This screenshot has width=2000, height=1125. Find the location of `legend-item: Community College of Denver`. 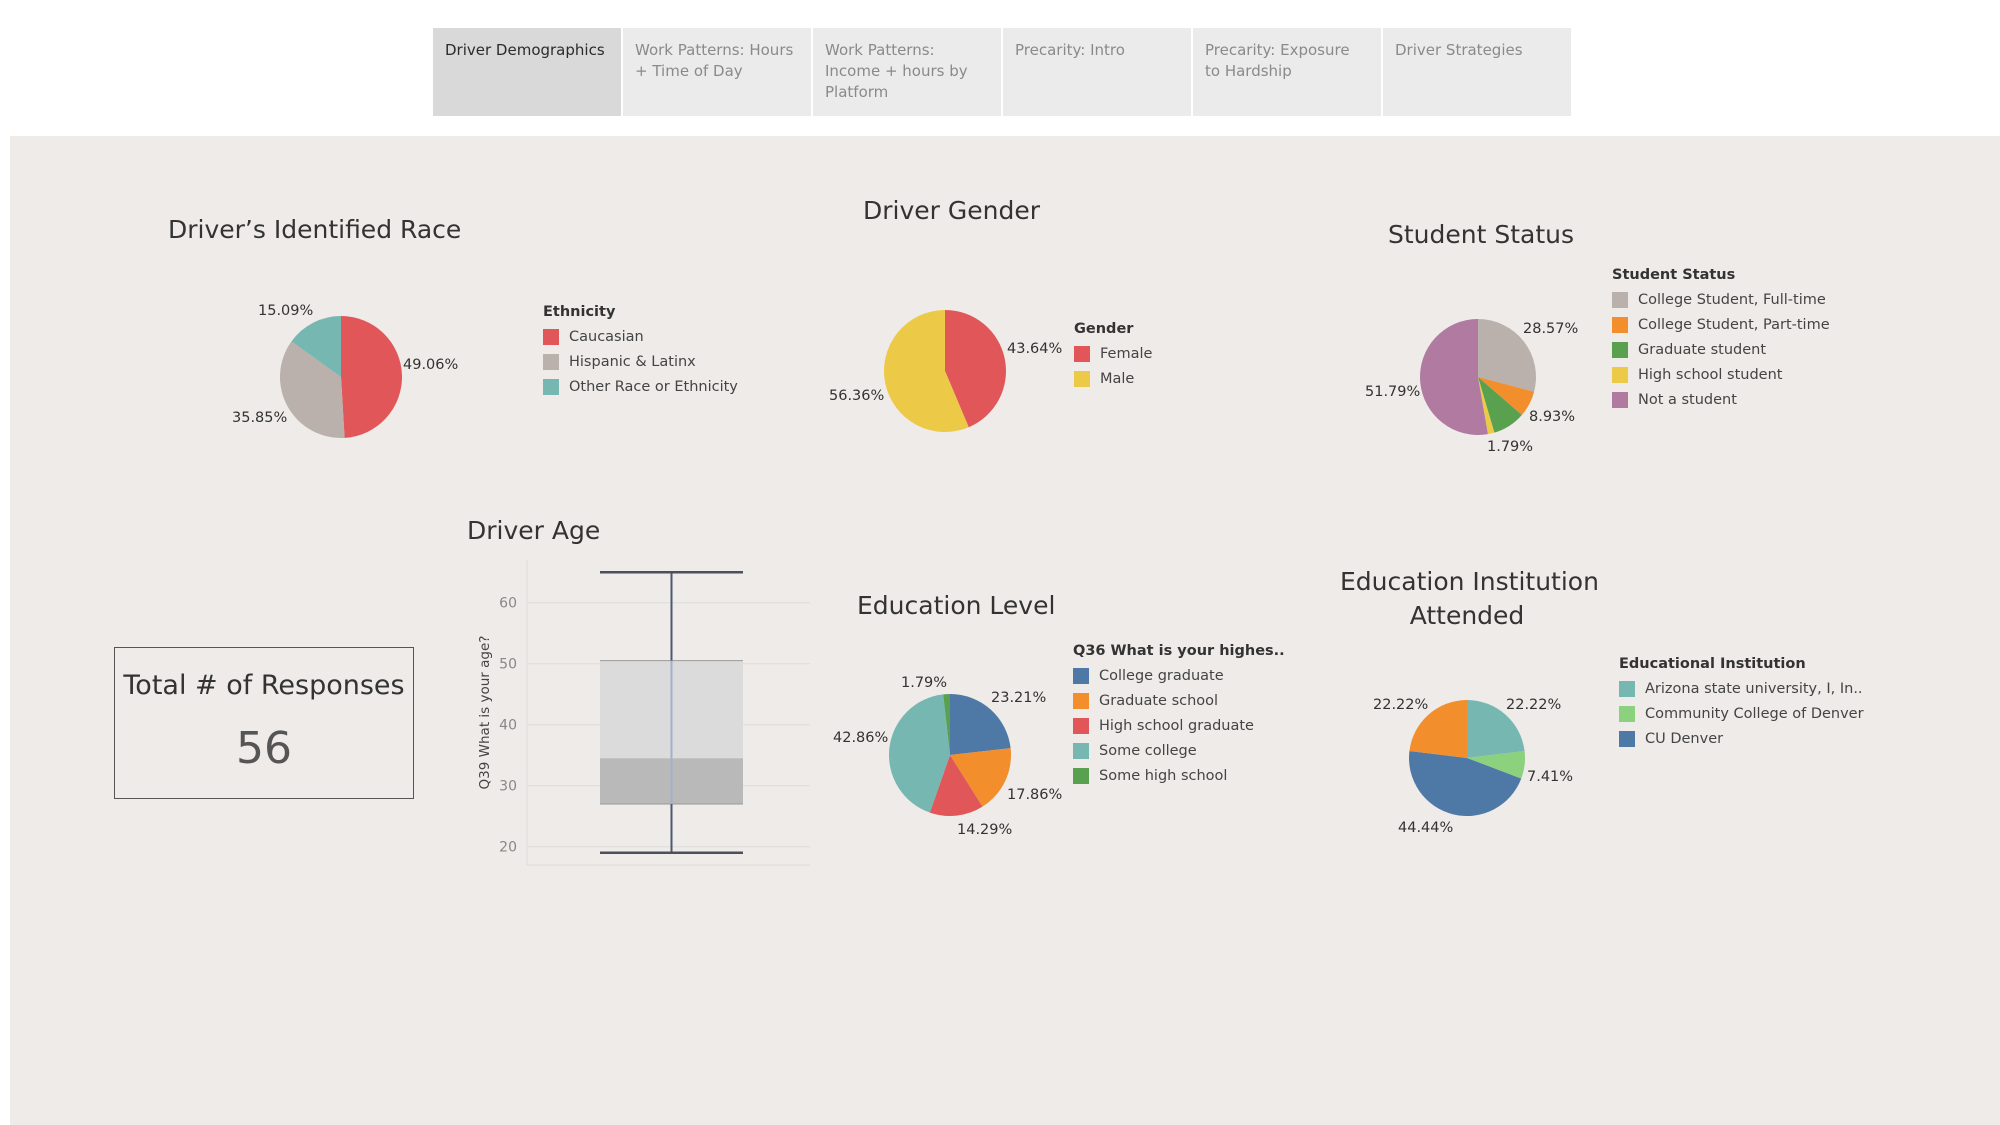

legend-item: Community College of Denver is located at coordinates (1741, 713).